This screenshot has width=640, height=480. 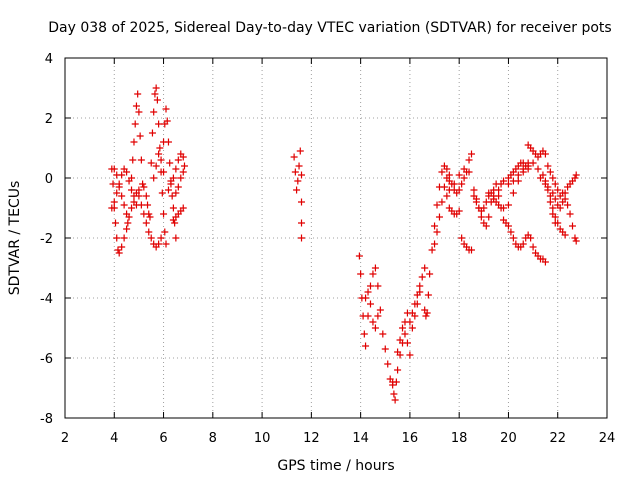 What do you see at coordinates (49, 179) in the screenshot?
I see `y-tick-label: 0` at bounding box center [49, 179].